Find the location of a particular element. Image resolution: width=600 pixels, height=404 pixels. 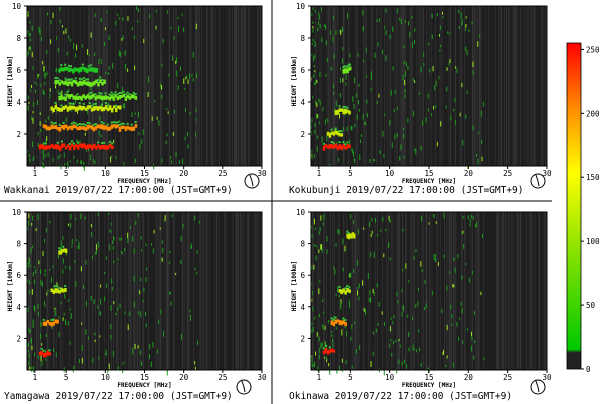

colorbar-gradient is located at coordinates (574, 206).